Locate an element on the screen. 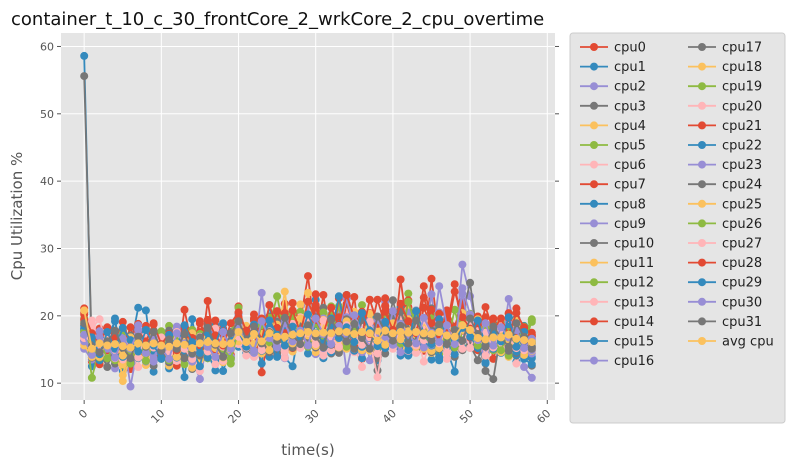 The height and width of the screenshot is (468, 793). legend-item: cpu15 is located at coordinates (617, 342).